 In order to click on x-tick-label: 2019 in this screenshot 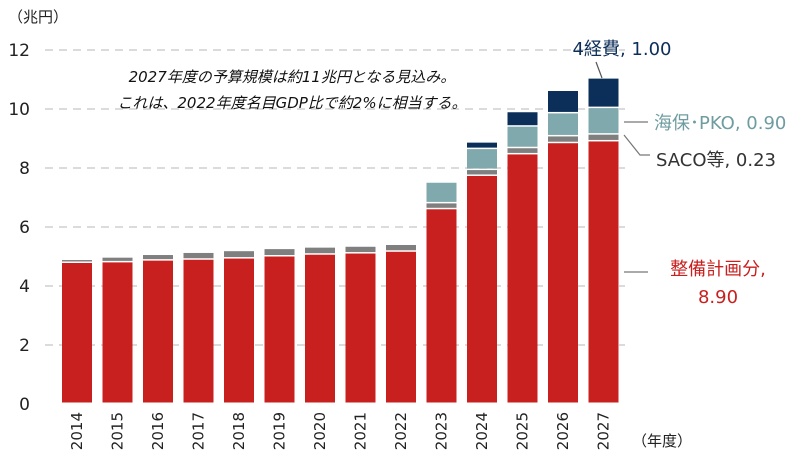, I will do `click(280, 431)`.